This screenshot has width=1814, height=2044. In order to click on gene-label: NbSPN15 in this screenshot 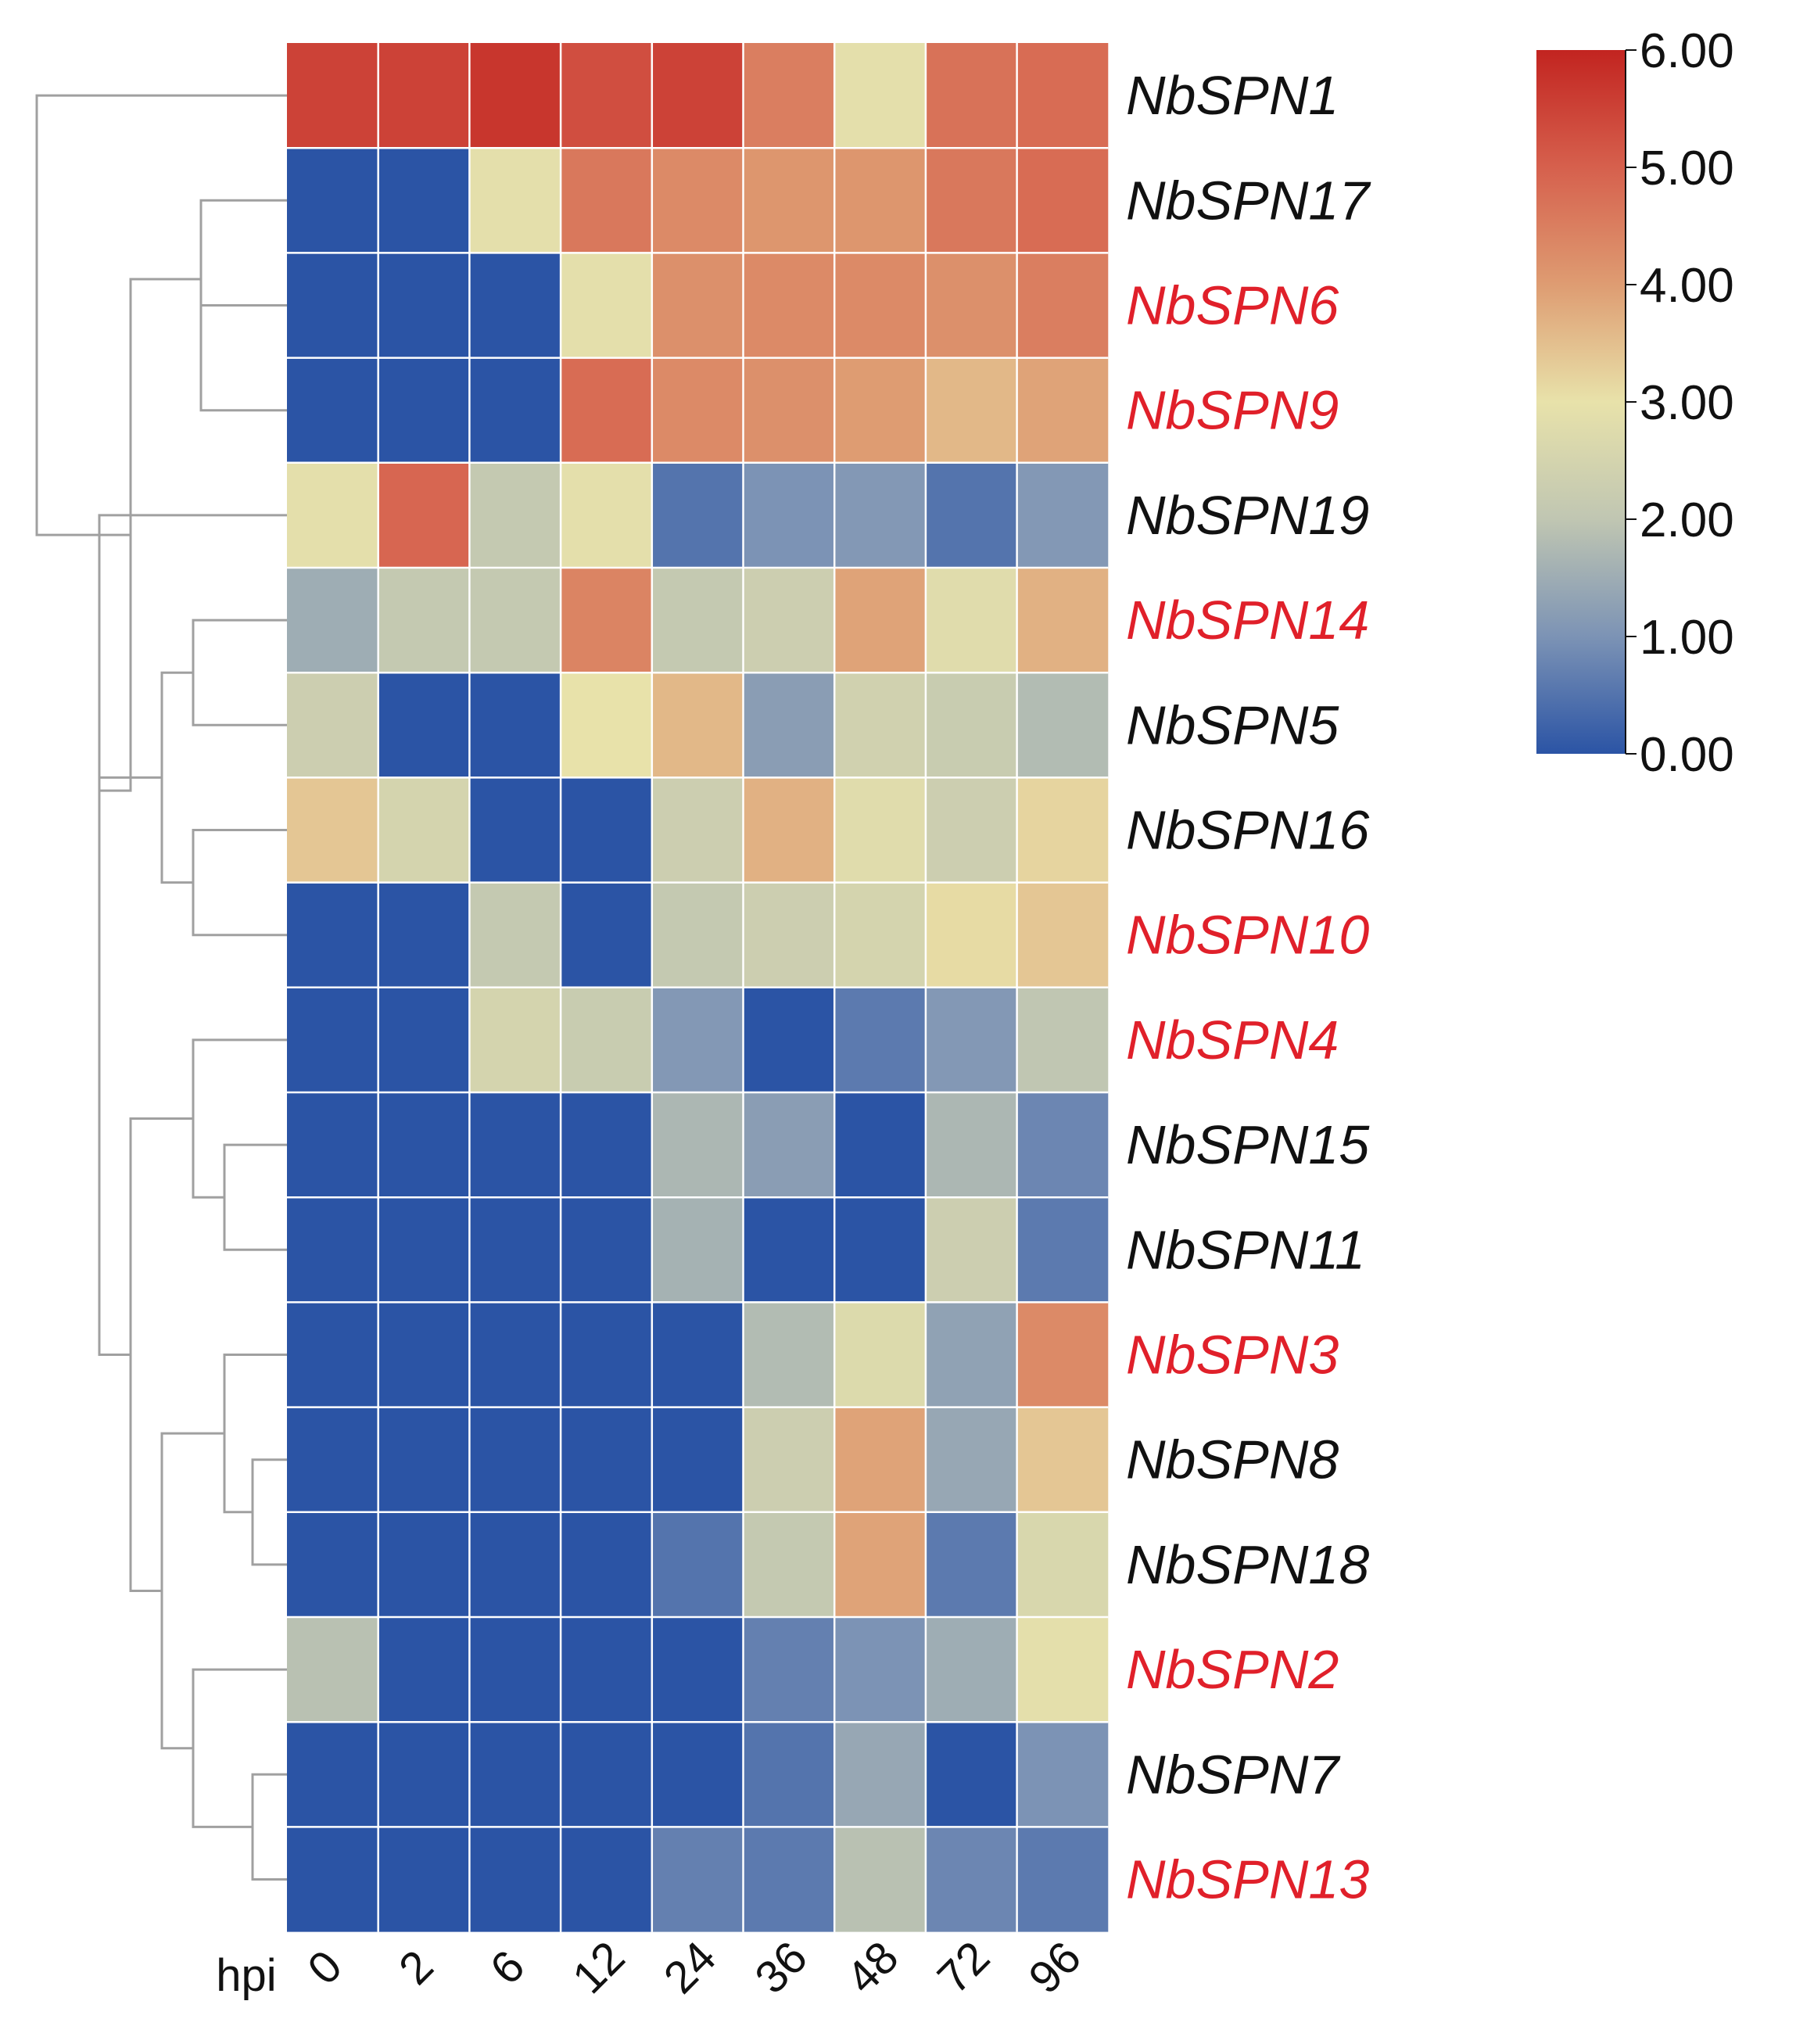, I will do `click(1248, 1145)`.